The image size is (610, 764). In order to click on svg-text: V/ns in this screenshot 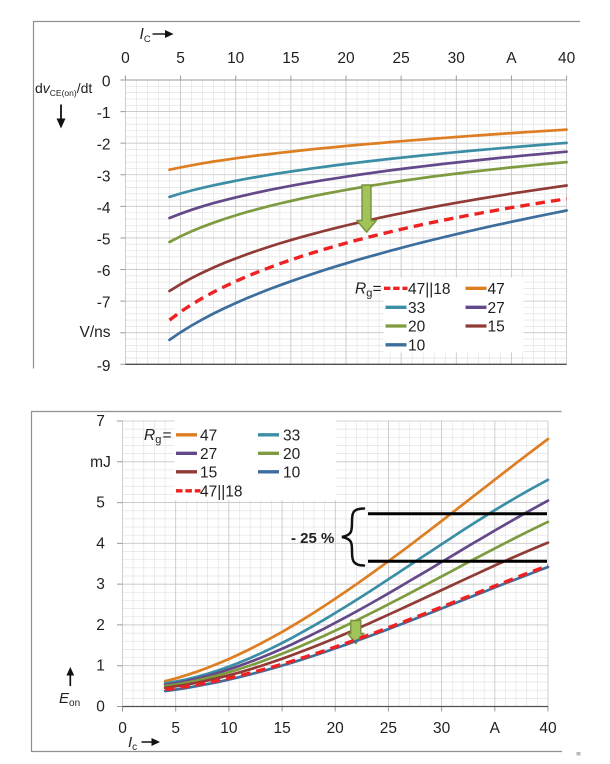, I will do `click(94, 332)`.